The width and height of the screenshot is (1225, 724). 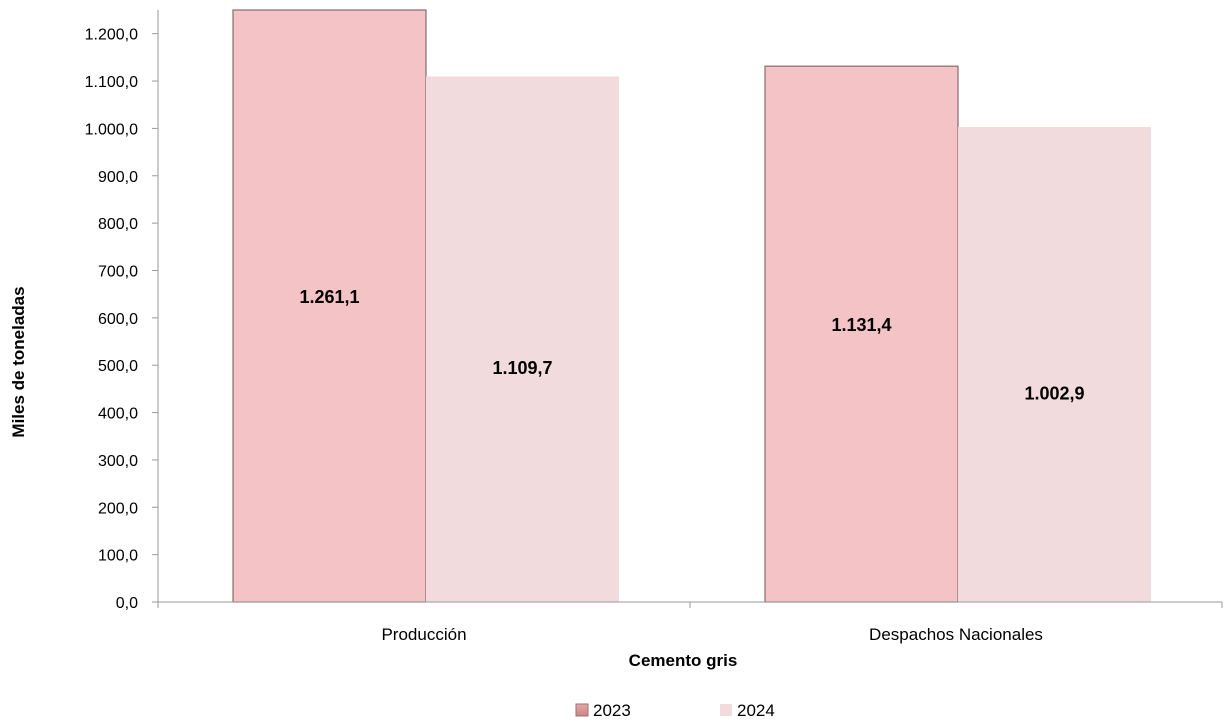 I want to click on y-tick-label: 700,0, so click(x=118, y=271).